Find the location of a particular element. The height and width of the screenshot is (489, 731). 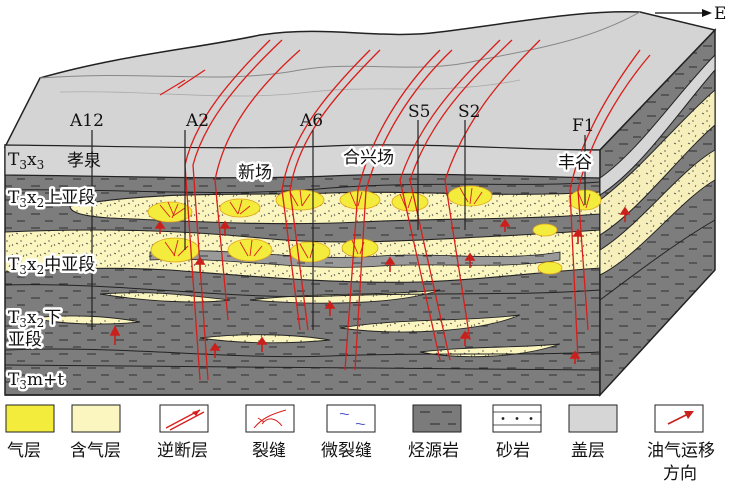

svg-text: 砂岩 is located at coordinates (513, 451).